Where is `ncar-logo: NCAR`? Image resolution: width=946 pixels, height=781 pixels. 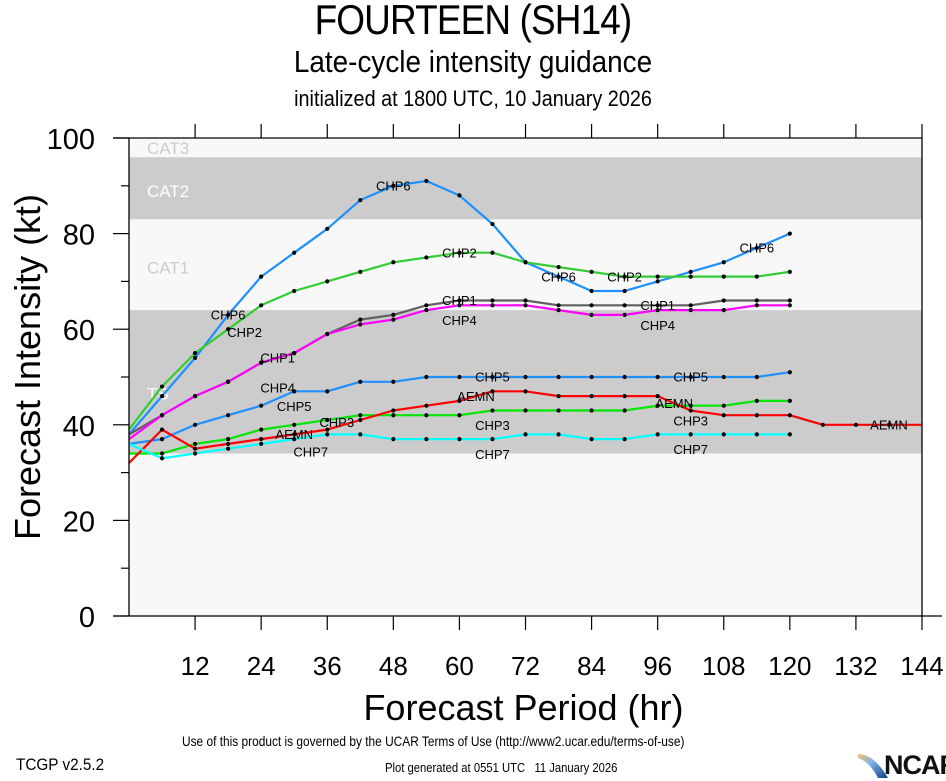 ncar-logo: NCAR is located at coordinates (902, 765).